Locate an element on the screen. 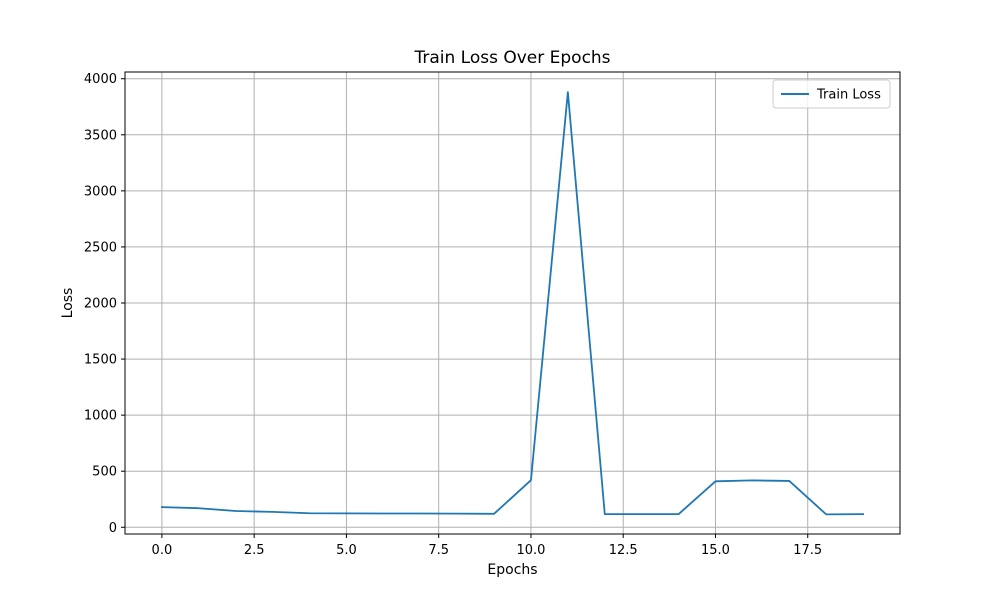 The image size is (1000, 600). y-tick-label: 3000 is located at coordinates (100, 191).